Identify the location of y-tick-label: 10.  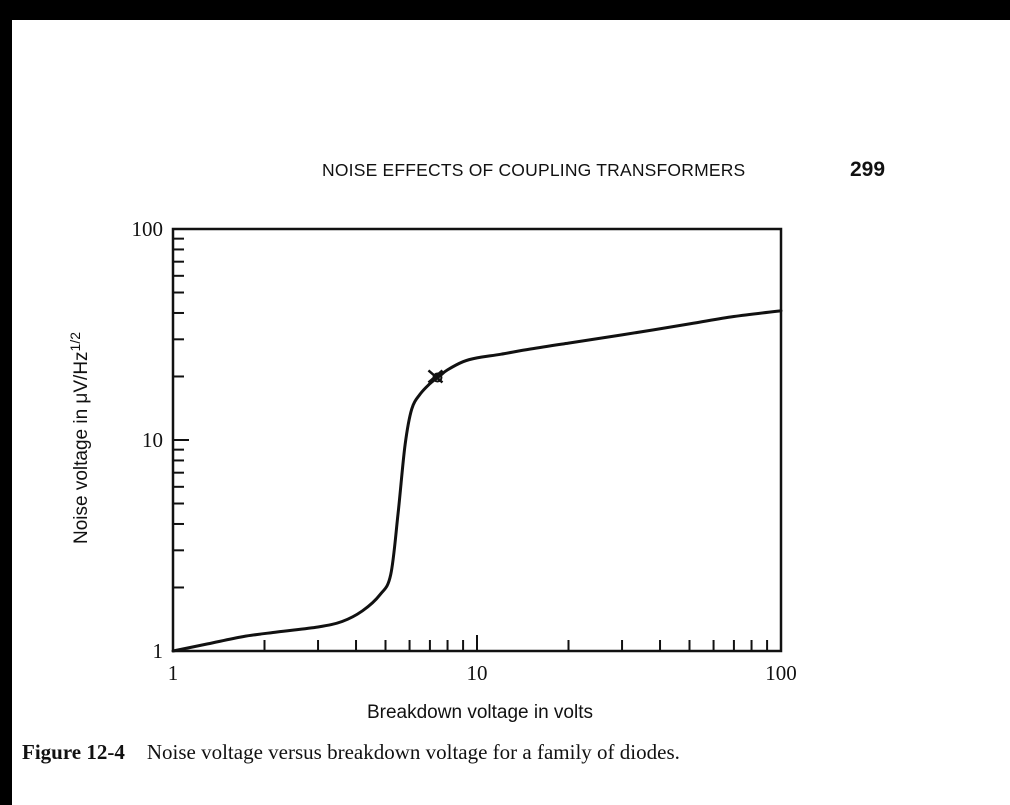
(152, 440).